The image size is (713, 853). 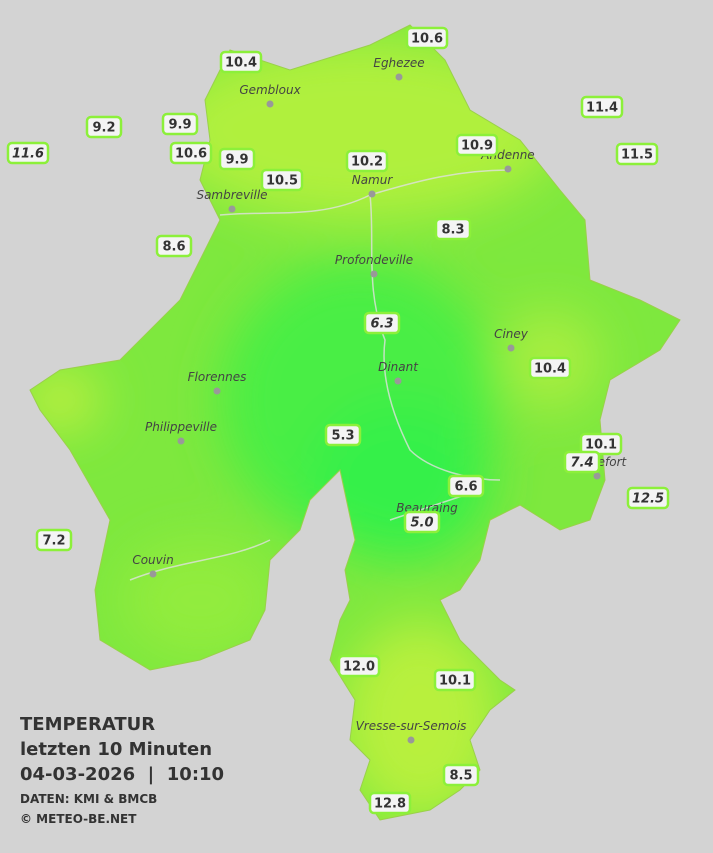 I want to click on station-value: 11.6, so click(x=28, y=154).